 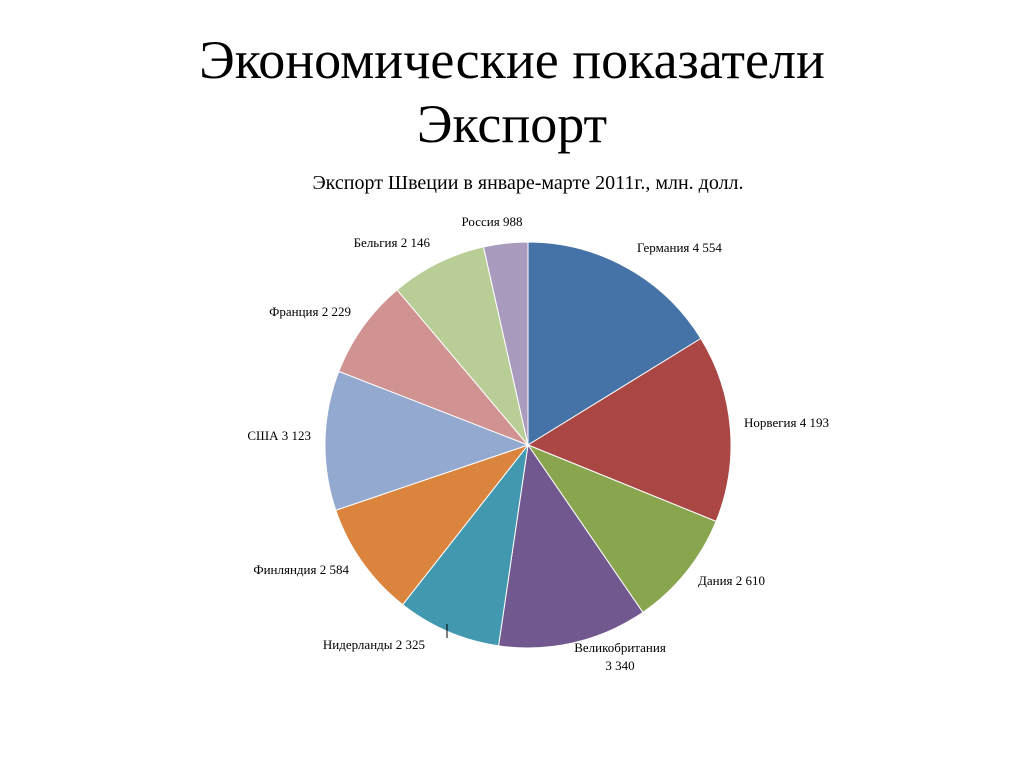 What do you see at coordinates (310, 311) in the screenshot?
I see `slice-label-8: Франция 2 229` at bounding box center [310, 311].